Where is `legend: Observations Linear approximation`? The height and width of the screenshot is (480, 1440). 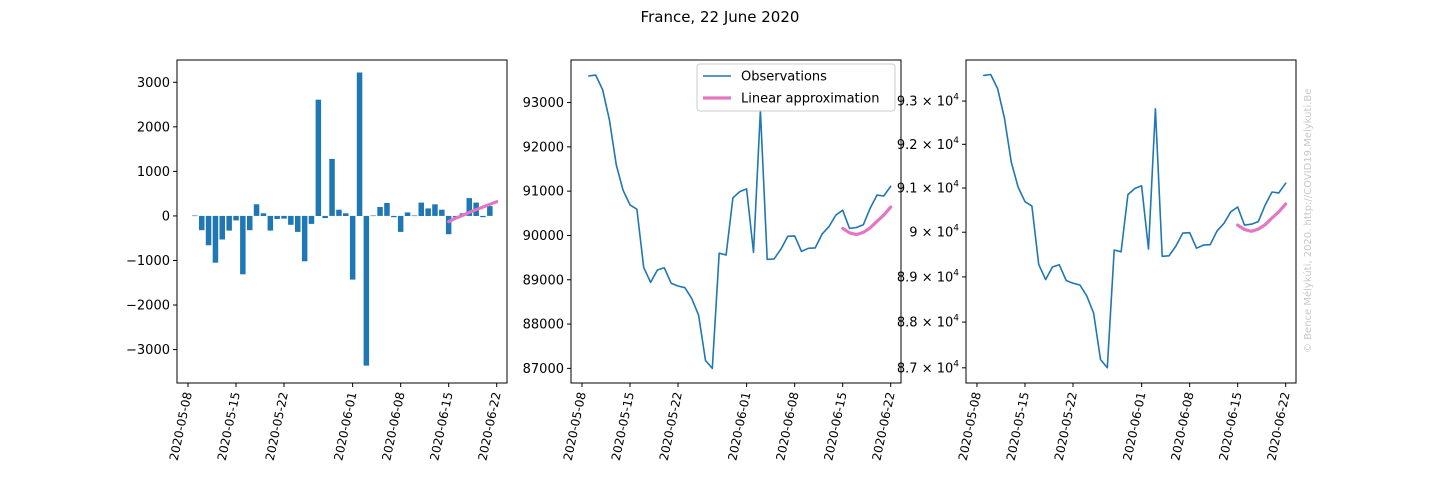
legend: Observations Linear approximation is located at coordinates (796, 87).